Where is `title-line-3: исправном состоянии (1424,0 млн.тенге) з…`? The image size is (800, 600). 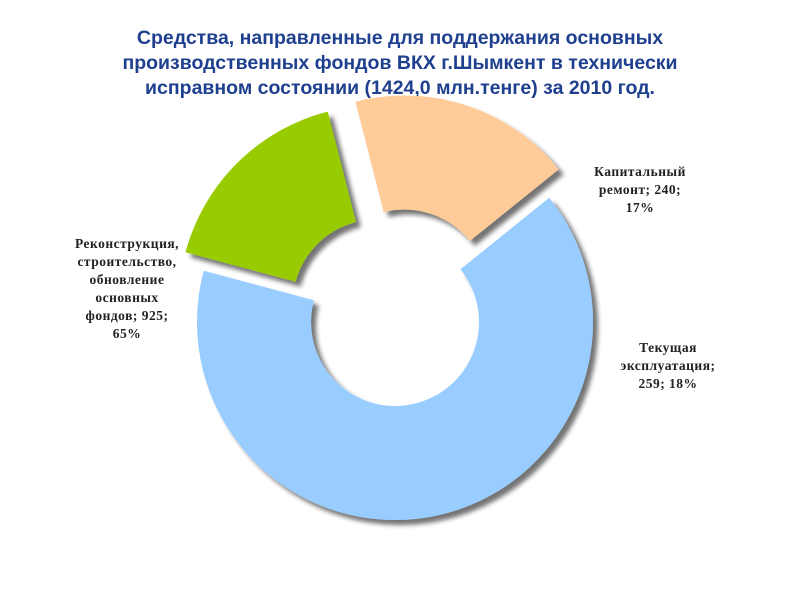 title-line-3: исправном состоянии (1424,0 млн.тенге) з… is located at coordinates (400, 88).